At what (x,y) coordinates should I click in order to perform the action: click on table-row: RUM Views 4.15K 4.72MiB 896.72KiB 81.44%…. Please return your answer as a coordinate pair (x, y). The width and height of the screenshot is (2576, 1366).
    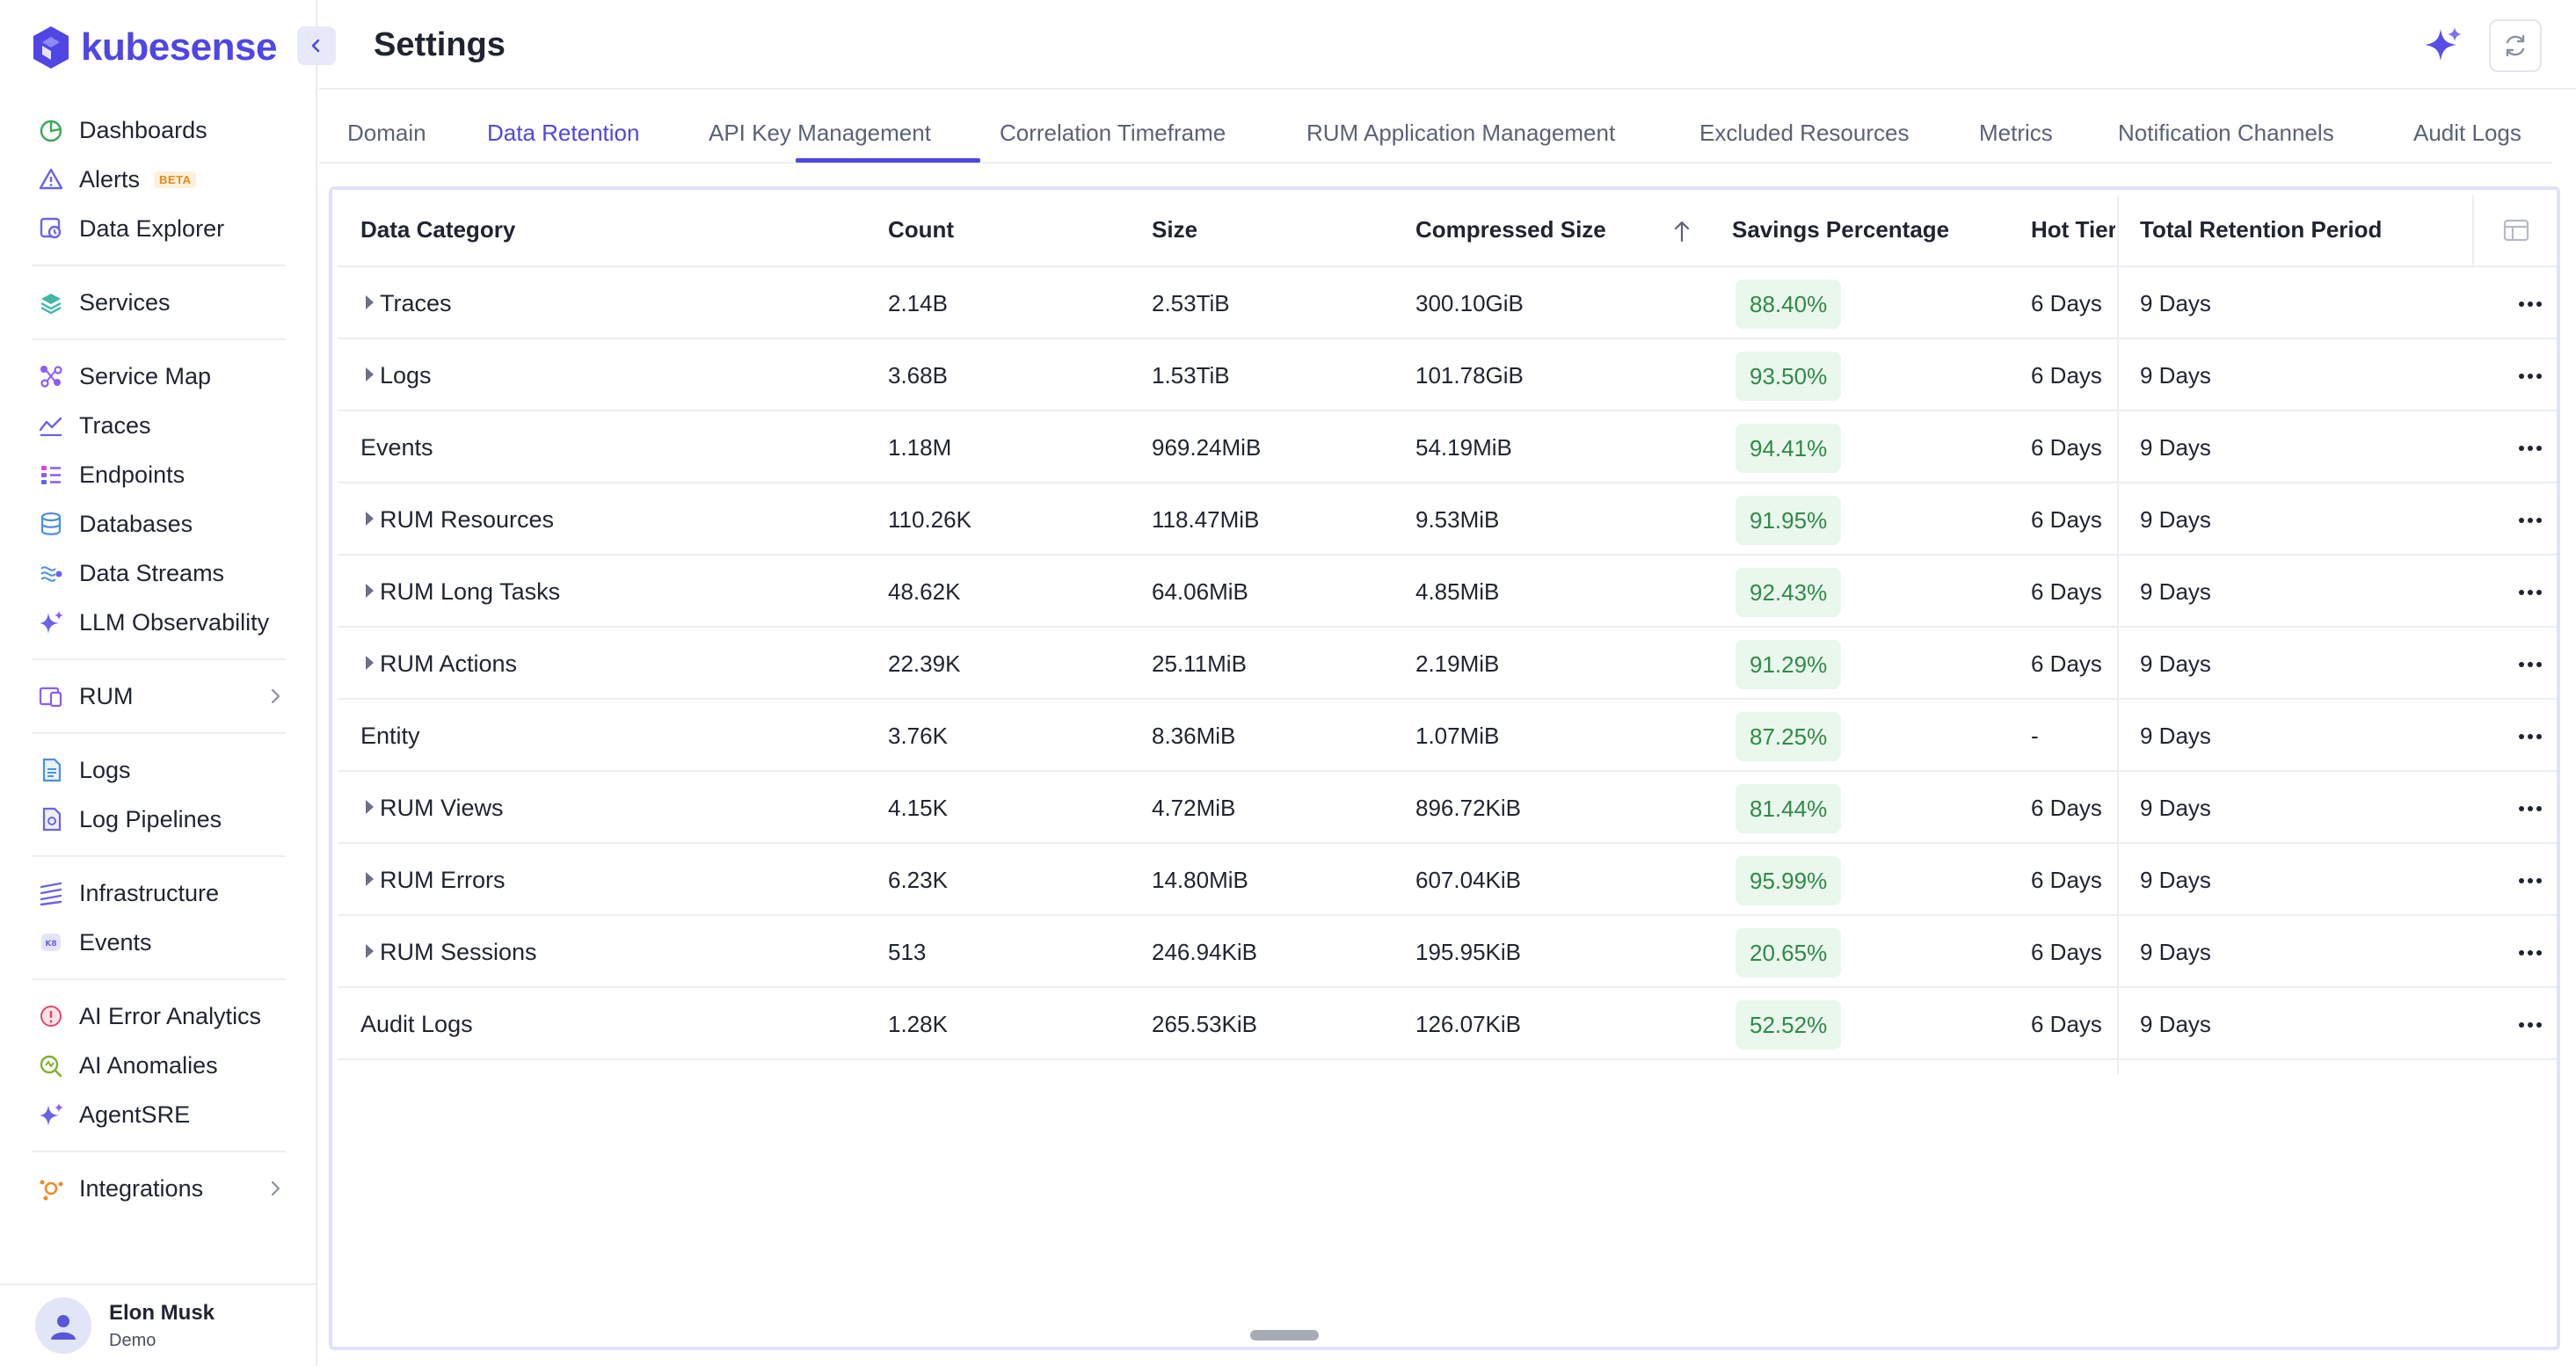
    Looking at the image, I should click on (1447, 808).